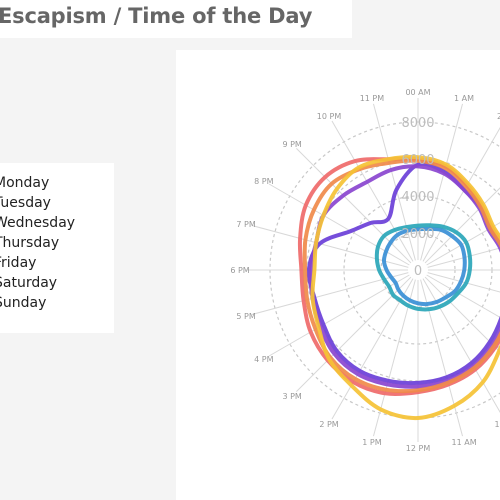 The height and width of the screenshot is (500, 500). What do you see at coordinates (417, 123) in the screenshot?
I see `radial-tick-label: 8000` at bounding box center [417, 123].